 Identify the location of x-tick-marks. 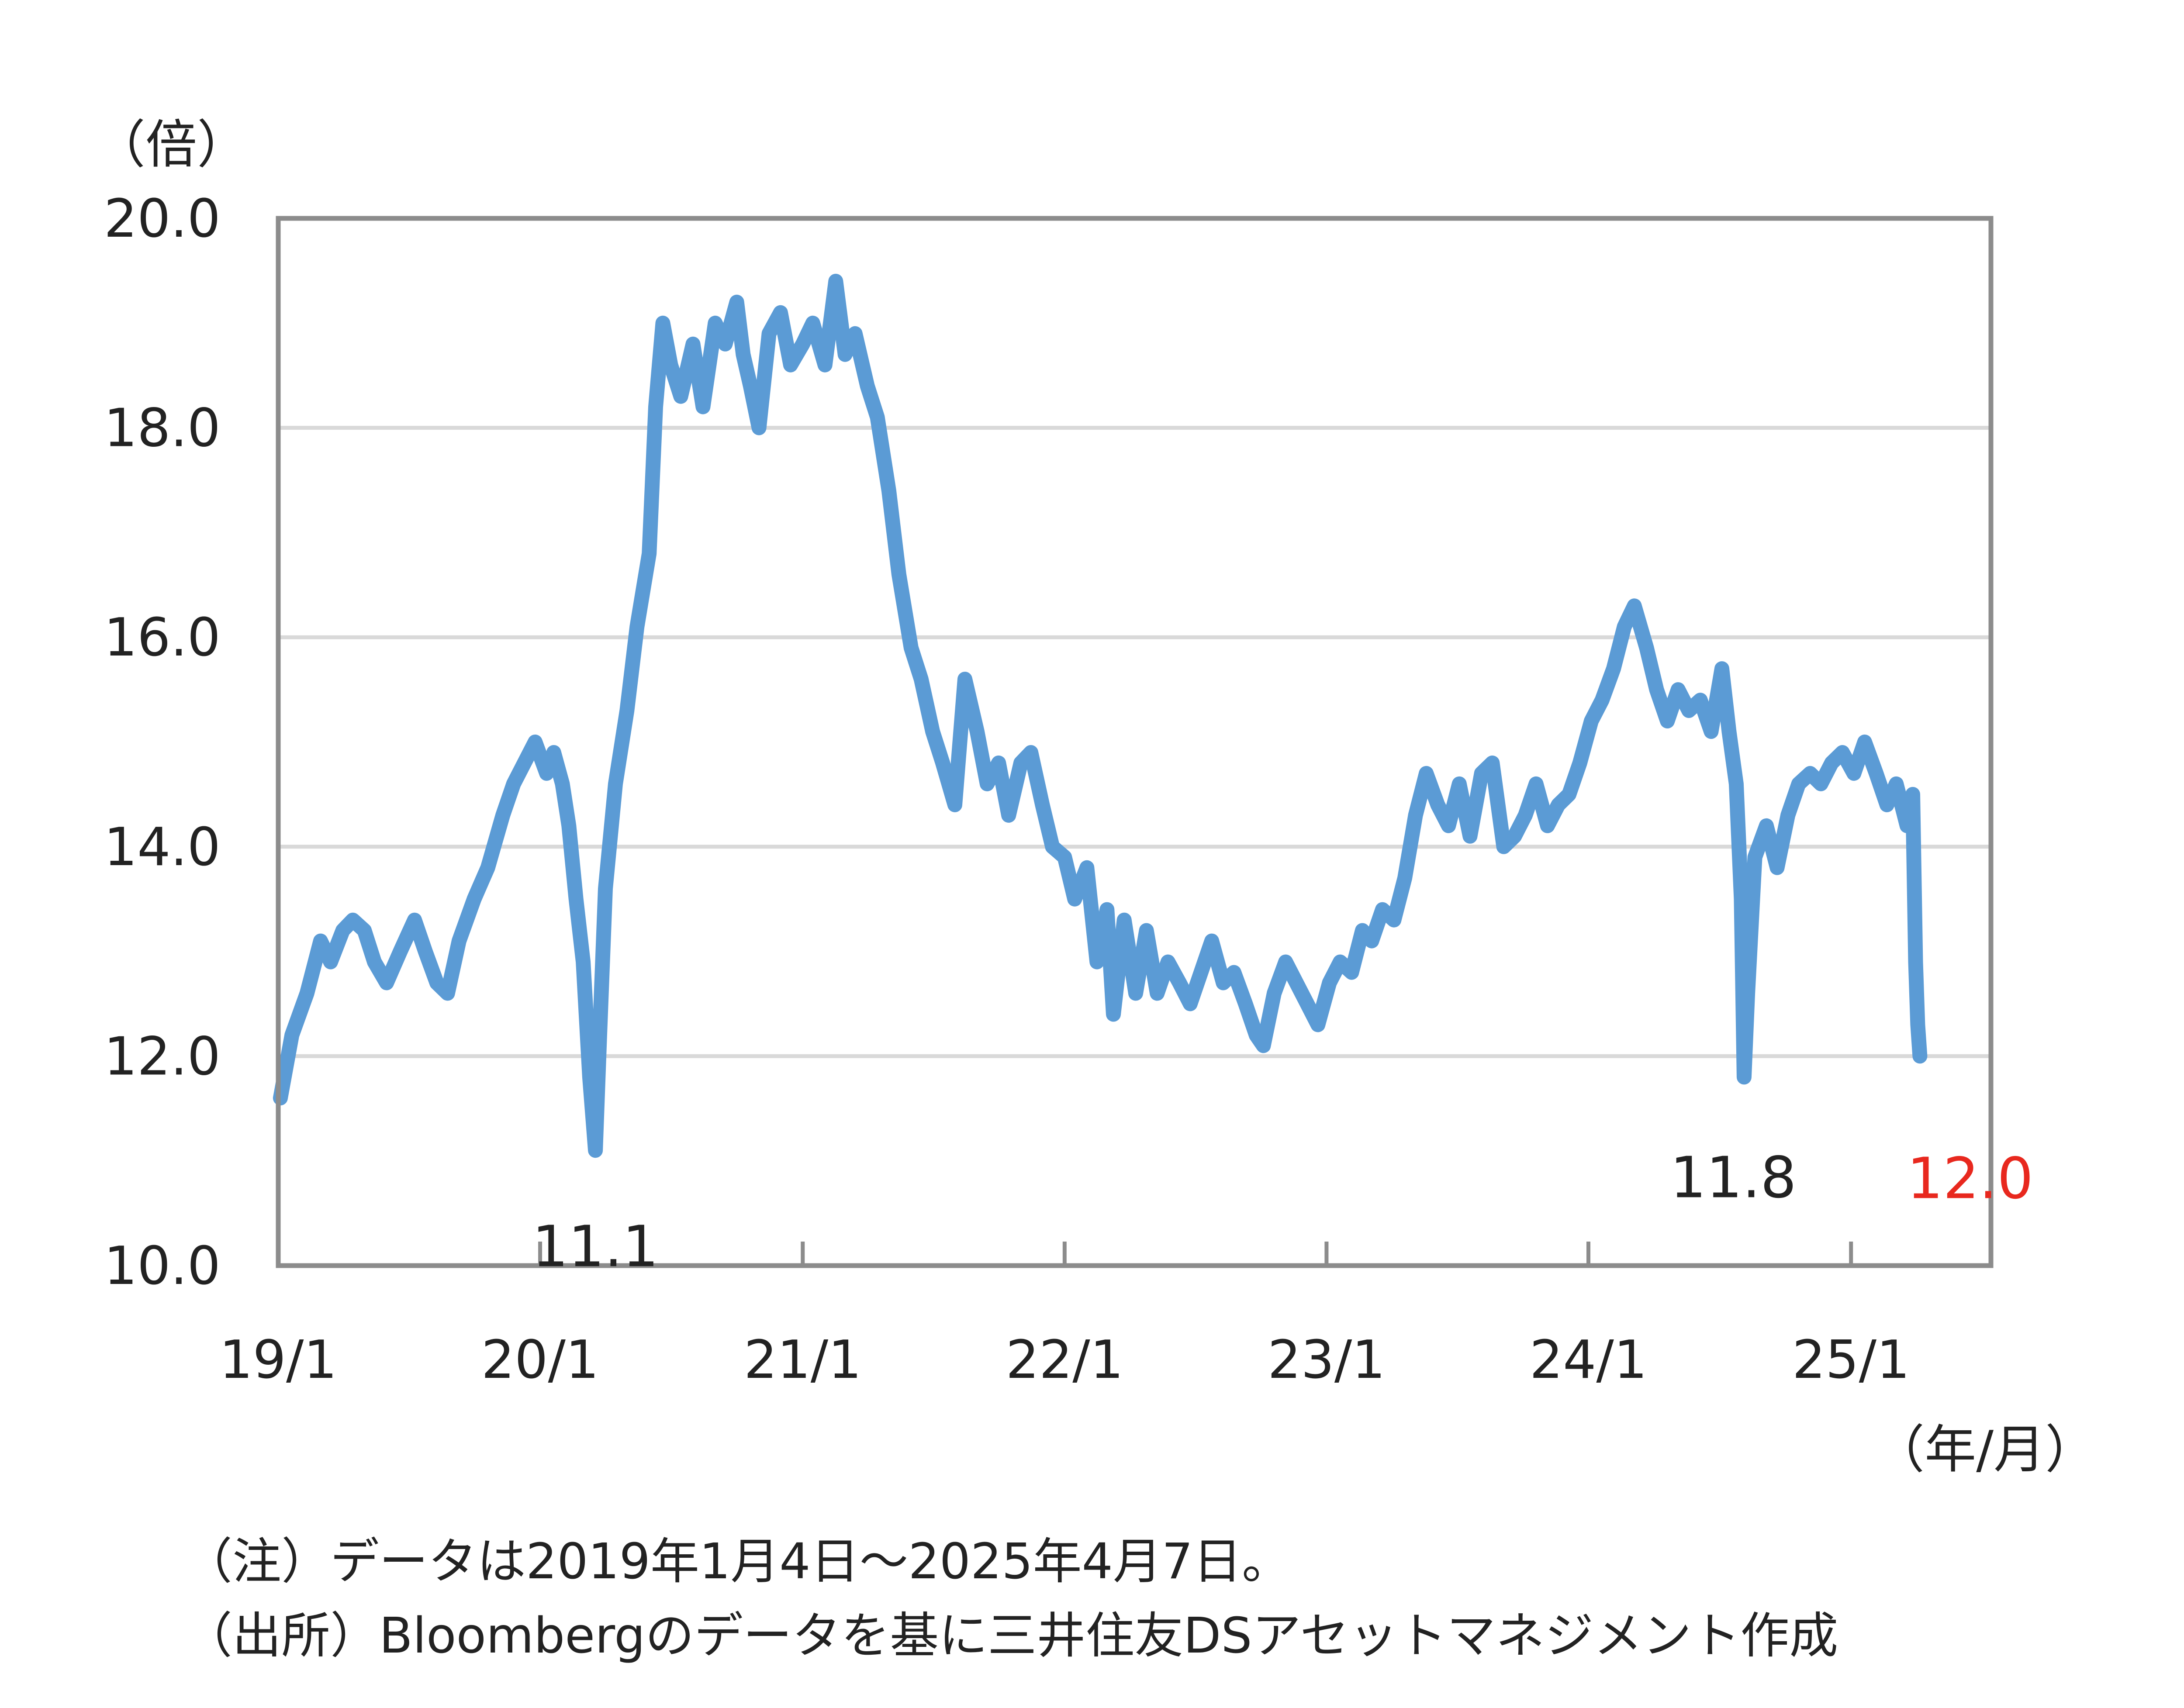
(1195, 1254).